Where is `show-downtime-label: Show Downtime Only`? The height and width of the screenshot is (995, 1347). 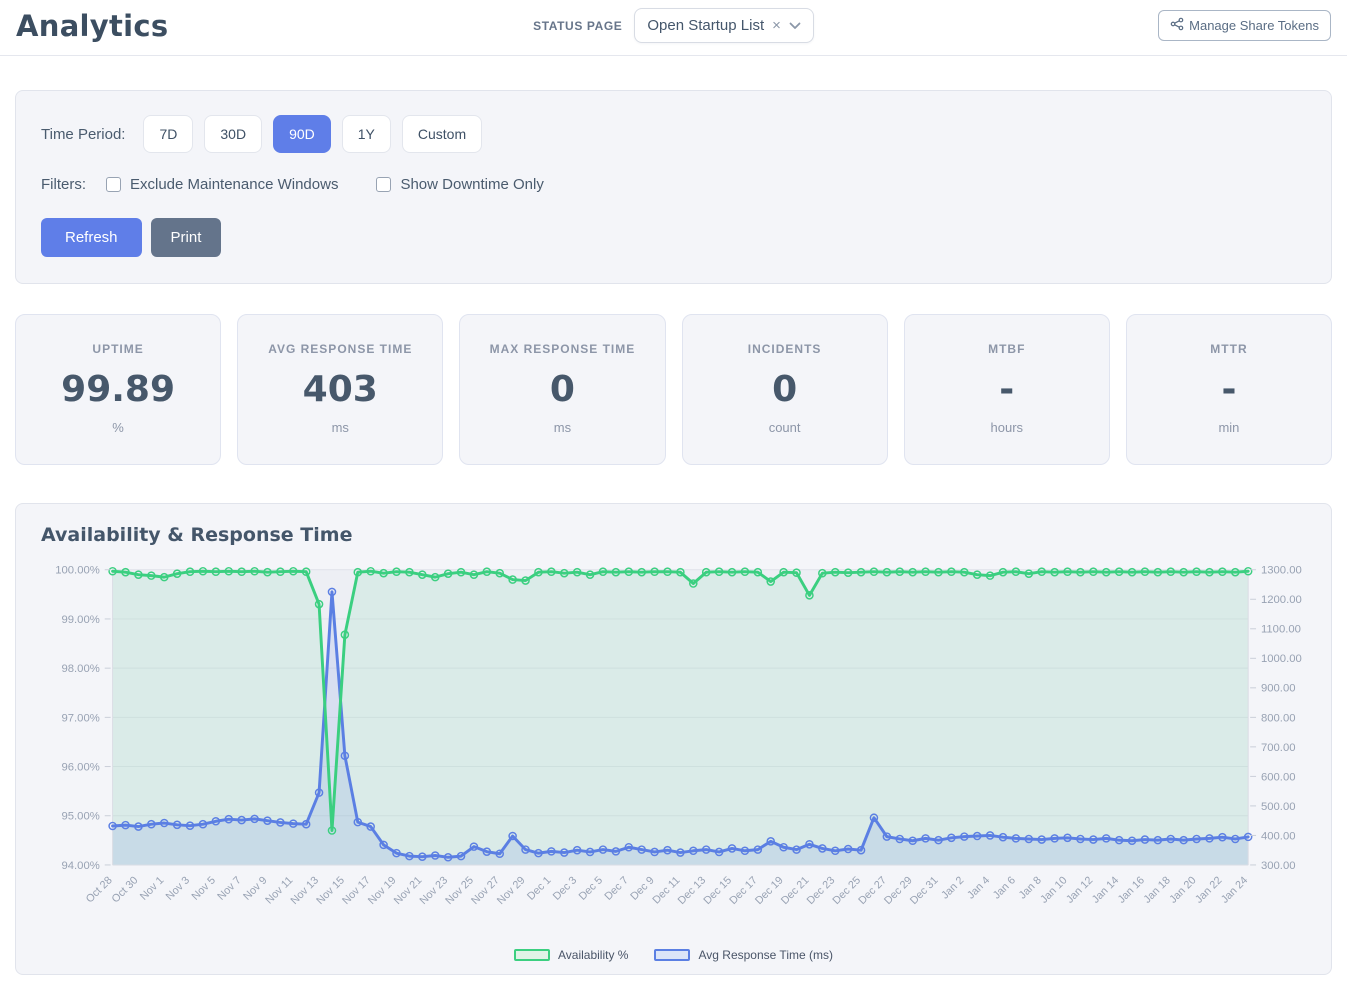 show-downtime-label: Show Downtime Only is located at coordinates (472, 184).